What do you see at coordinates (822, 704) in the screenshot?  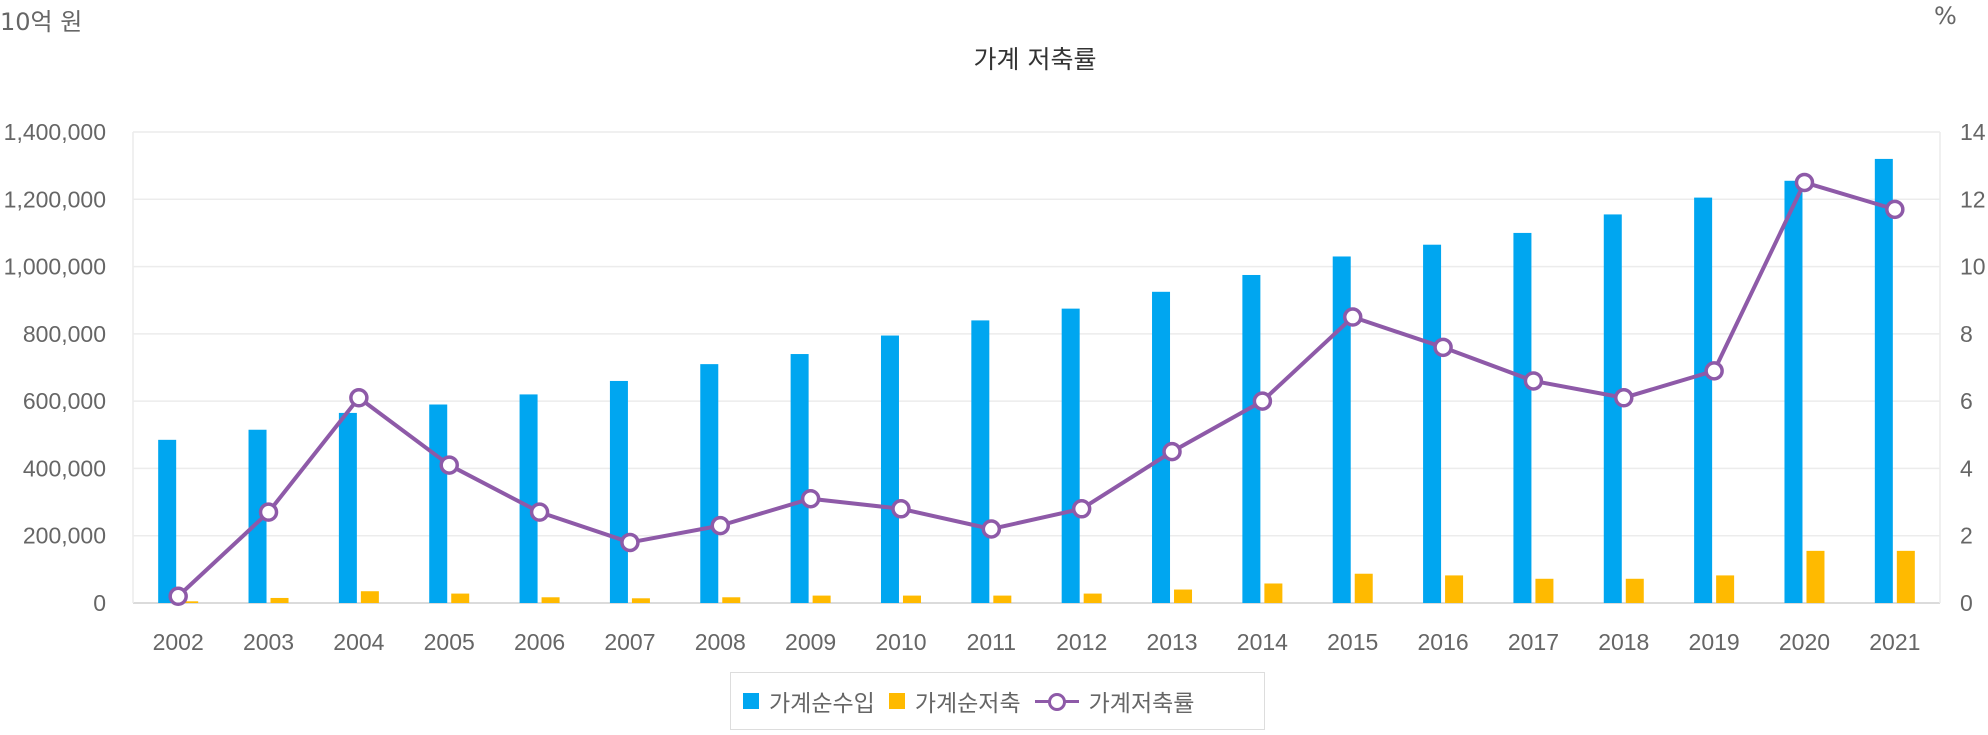 I see `legend-label-net-income: 가계순수입` at bounding box center [822, 704].